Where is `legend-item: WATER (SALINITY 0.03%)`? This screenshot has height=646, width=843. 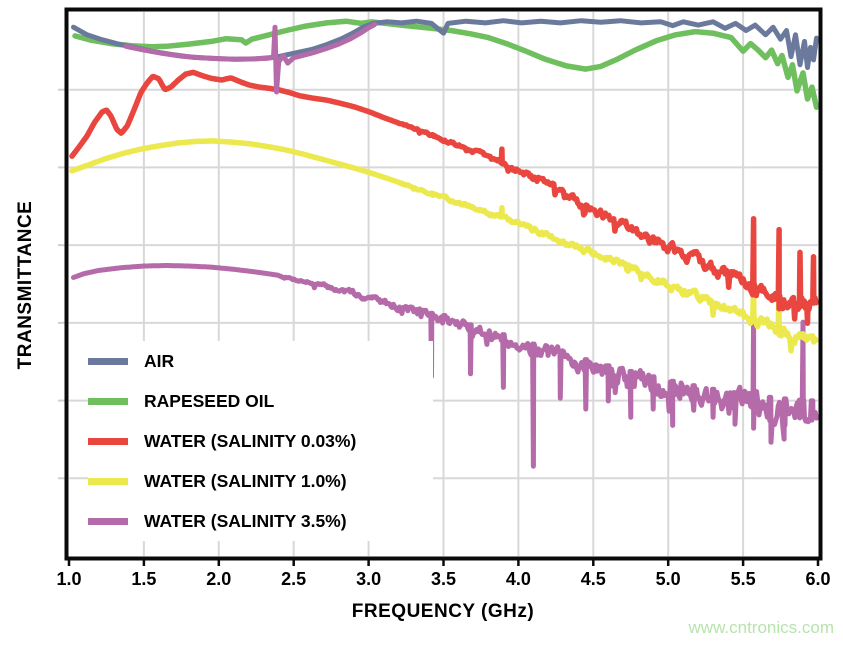
legend-item: WATER (SALINITY 0.03%) is located at coordinates (260, 441).